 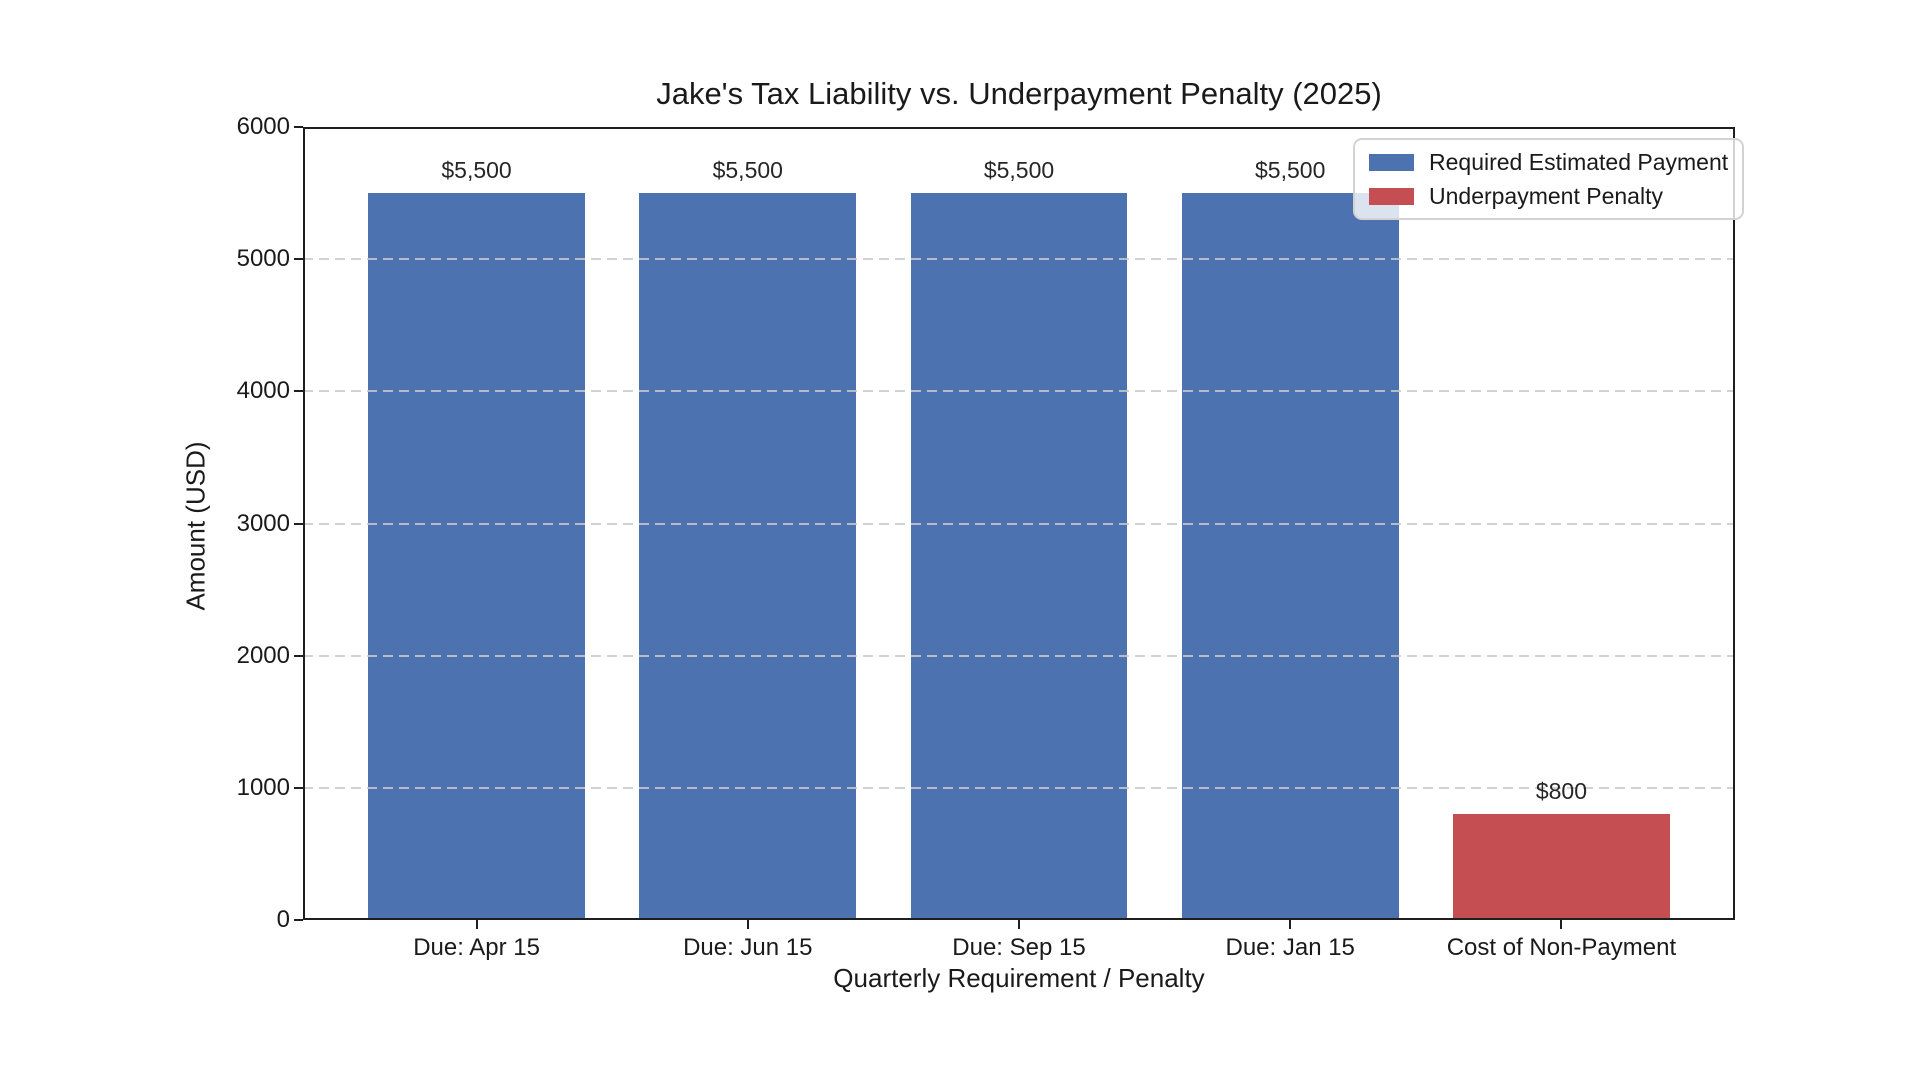 I want to click on x-tick-label: Due: Sep 15, so click(x=1019, y=947).